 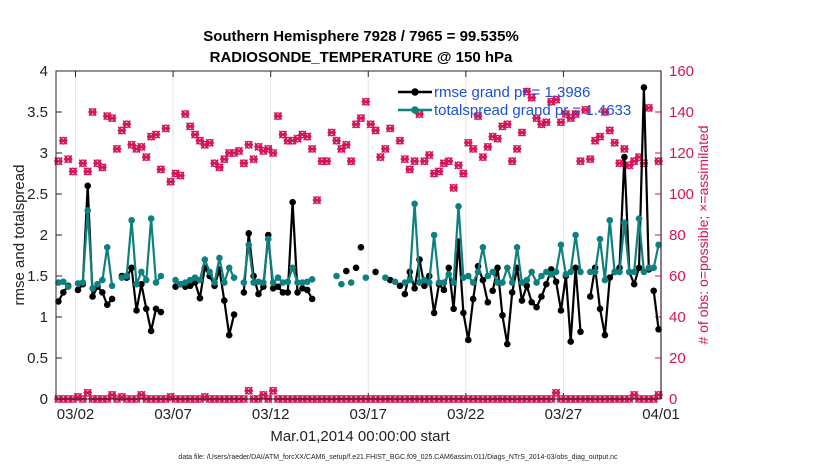 I want to click on y-tick-label: 0, so click(x=44, y=399).